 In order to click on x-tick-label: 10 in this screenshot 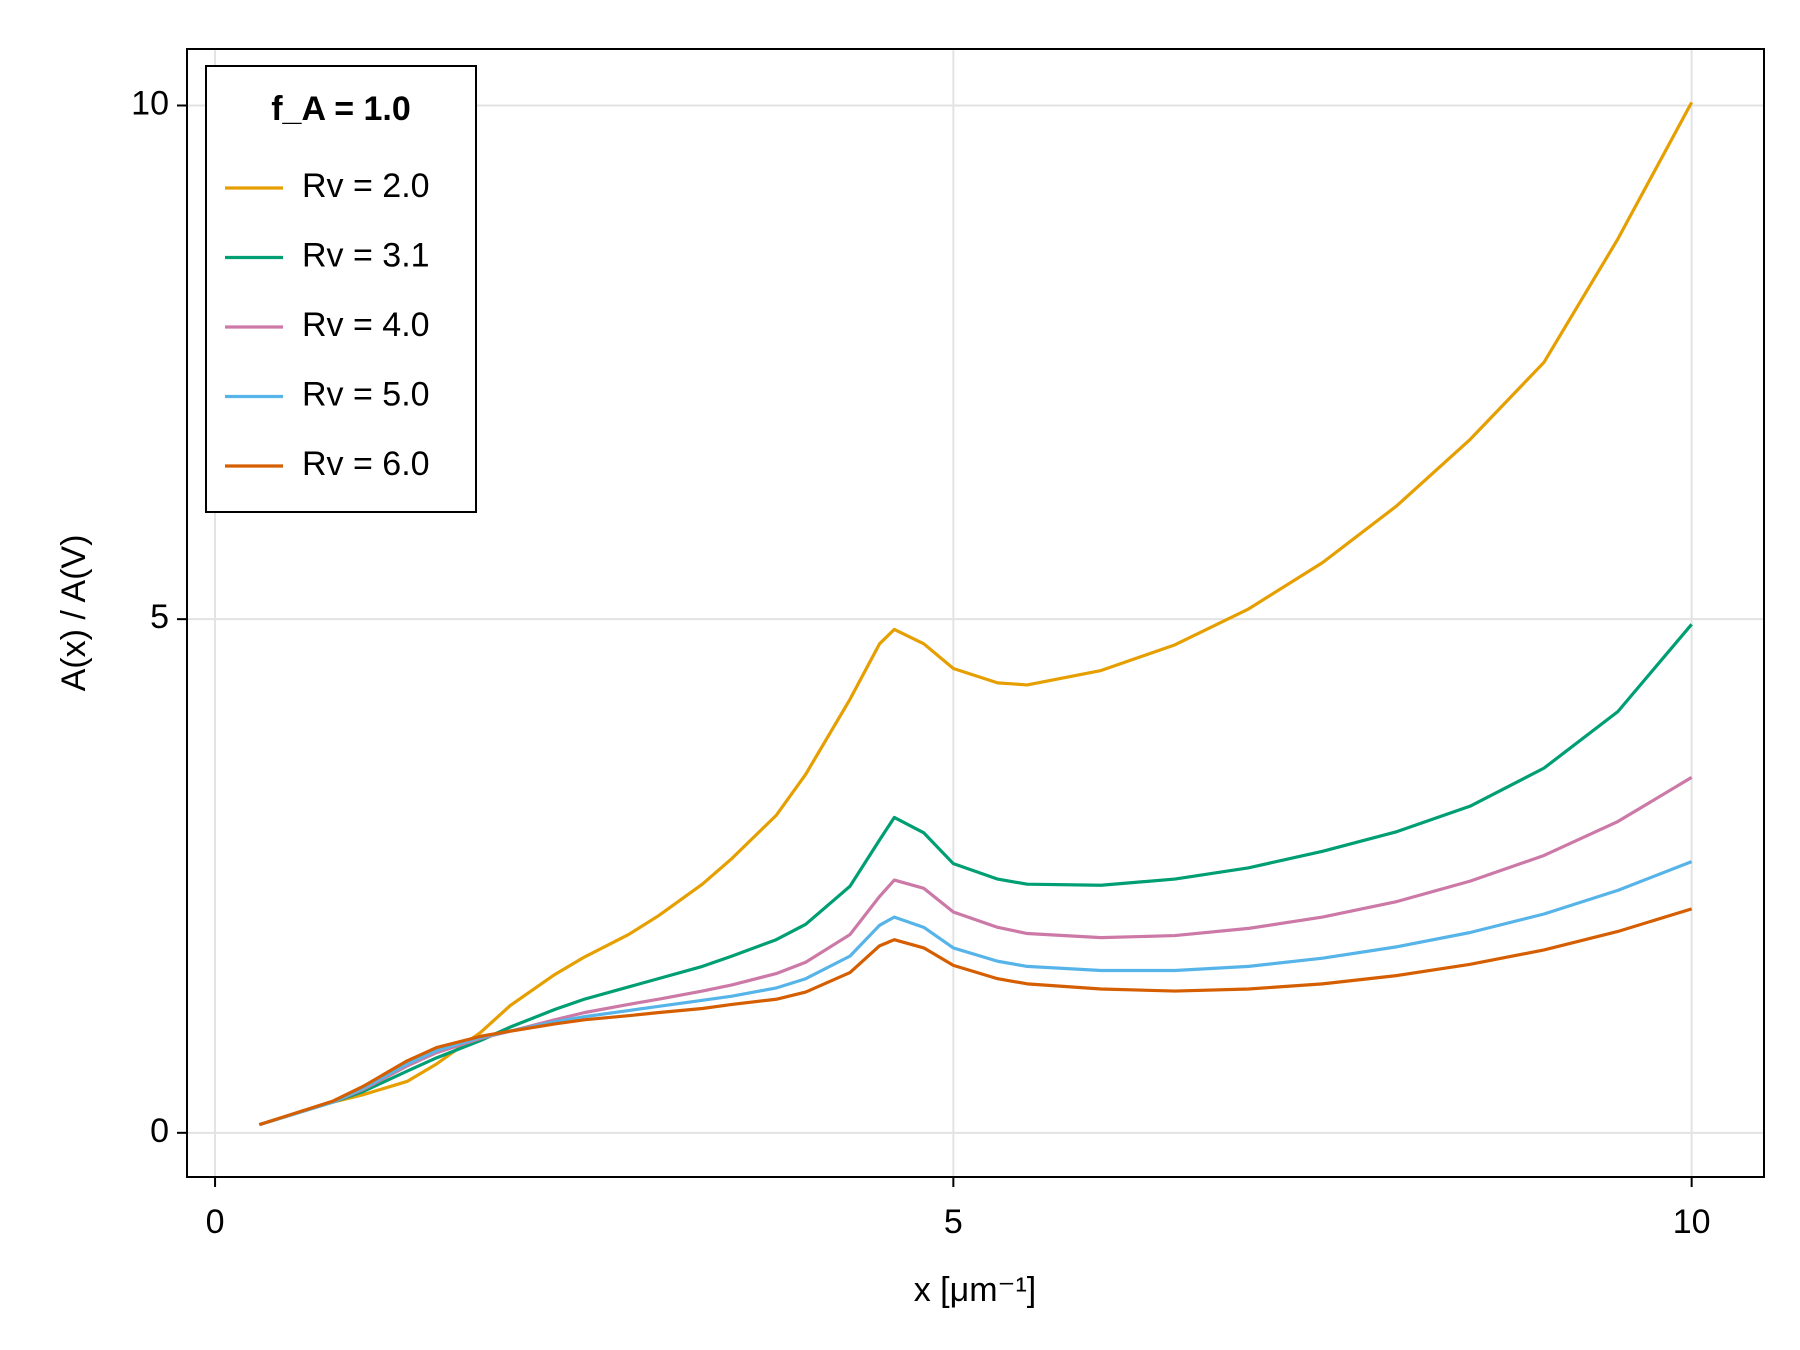, I will do `click(1692, 1222)`.